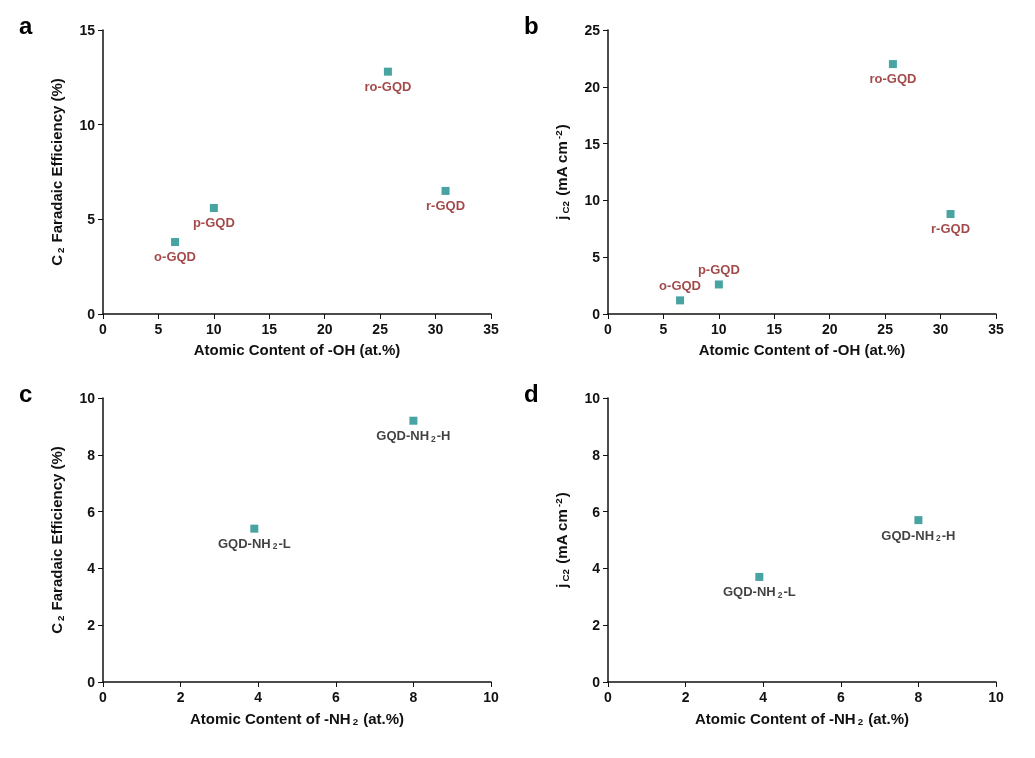 This screenshot has width=1035, height=758. What do you see at coordinates (531, 393) in the screenshot?
I see `chart-title: d` at bounding box center [531, 393].